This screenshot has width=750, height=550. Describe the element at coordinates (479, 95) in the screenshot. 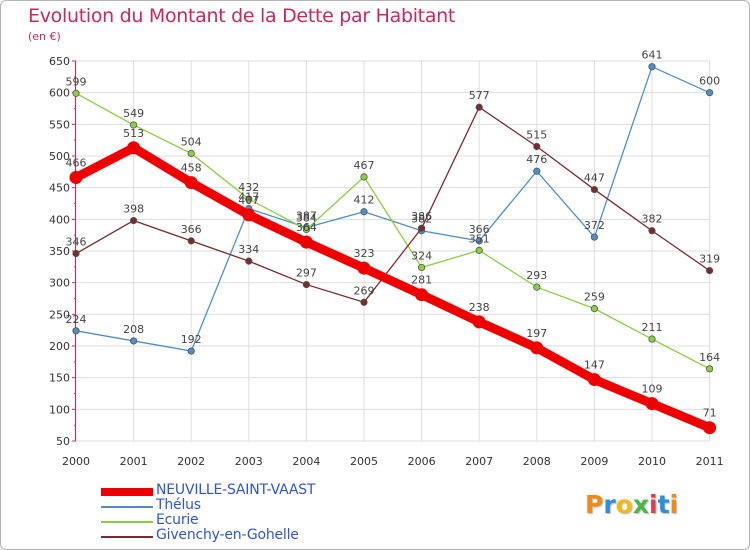

I see `data-label-givenchy-en-gohelle: 577` at that location.